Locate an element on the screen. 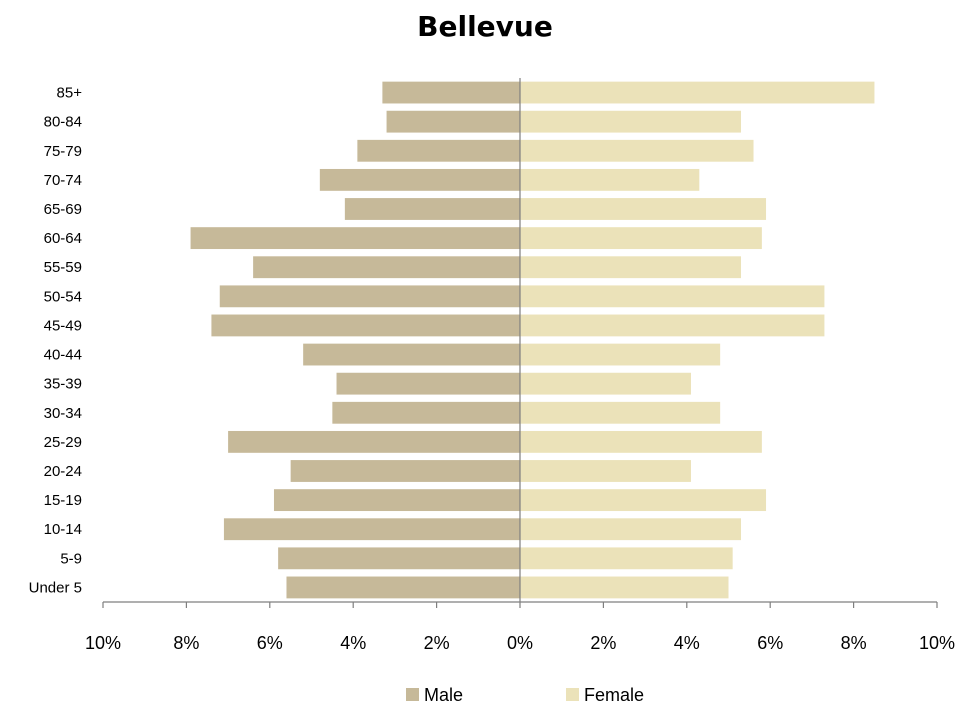 The height and width of the screenshot is (713, 979). x-tick-label-1: 8% is located at coordinates (186, 643).